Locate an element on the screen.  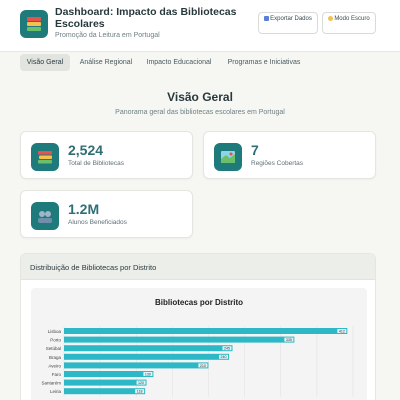
category-label: Santarém is located at coordinates (51, 383).